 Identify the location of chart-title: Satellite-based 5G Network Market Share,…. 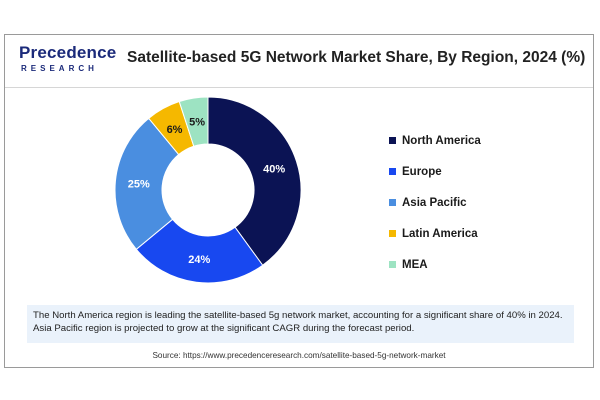
(356, 57).